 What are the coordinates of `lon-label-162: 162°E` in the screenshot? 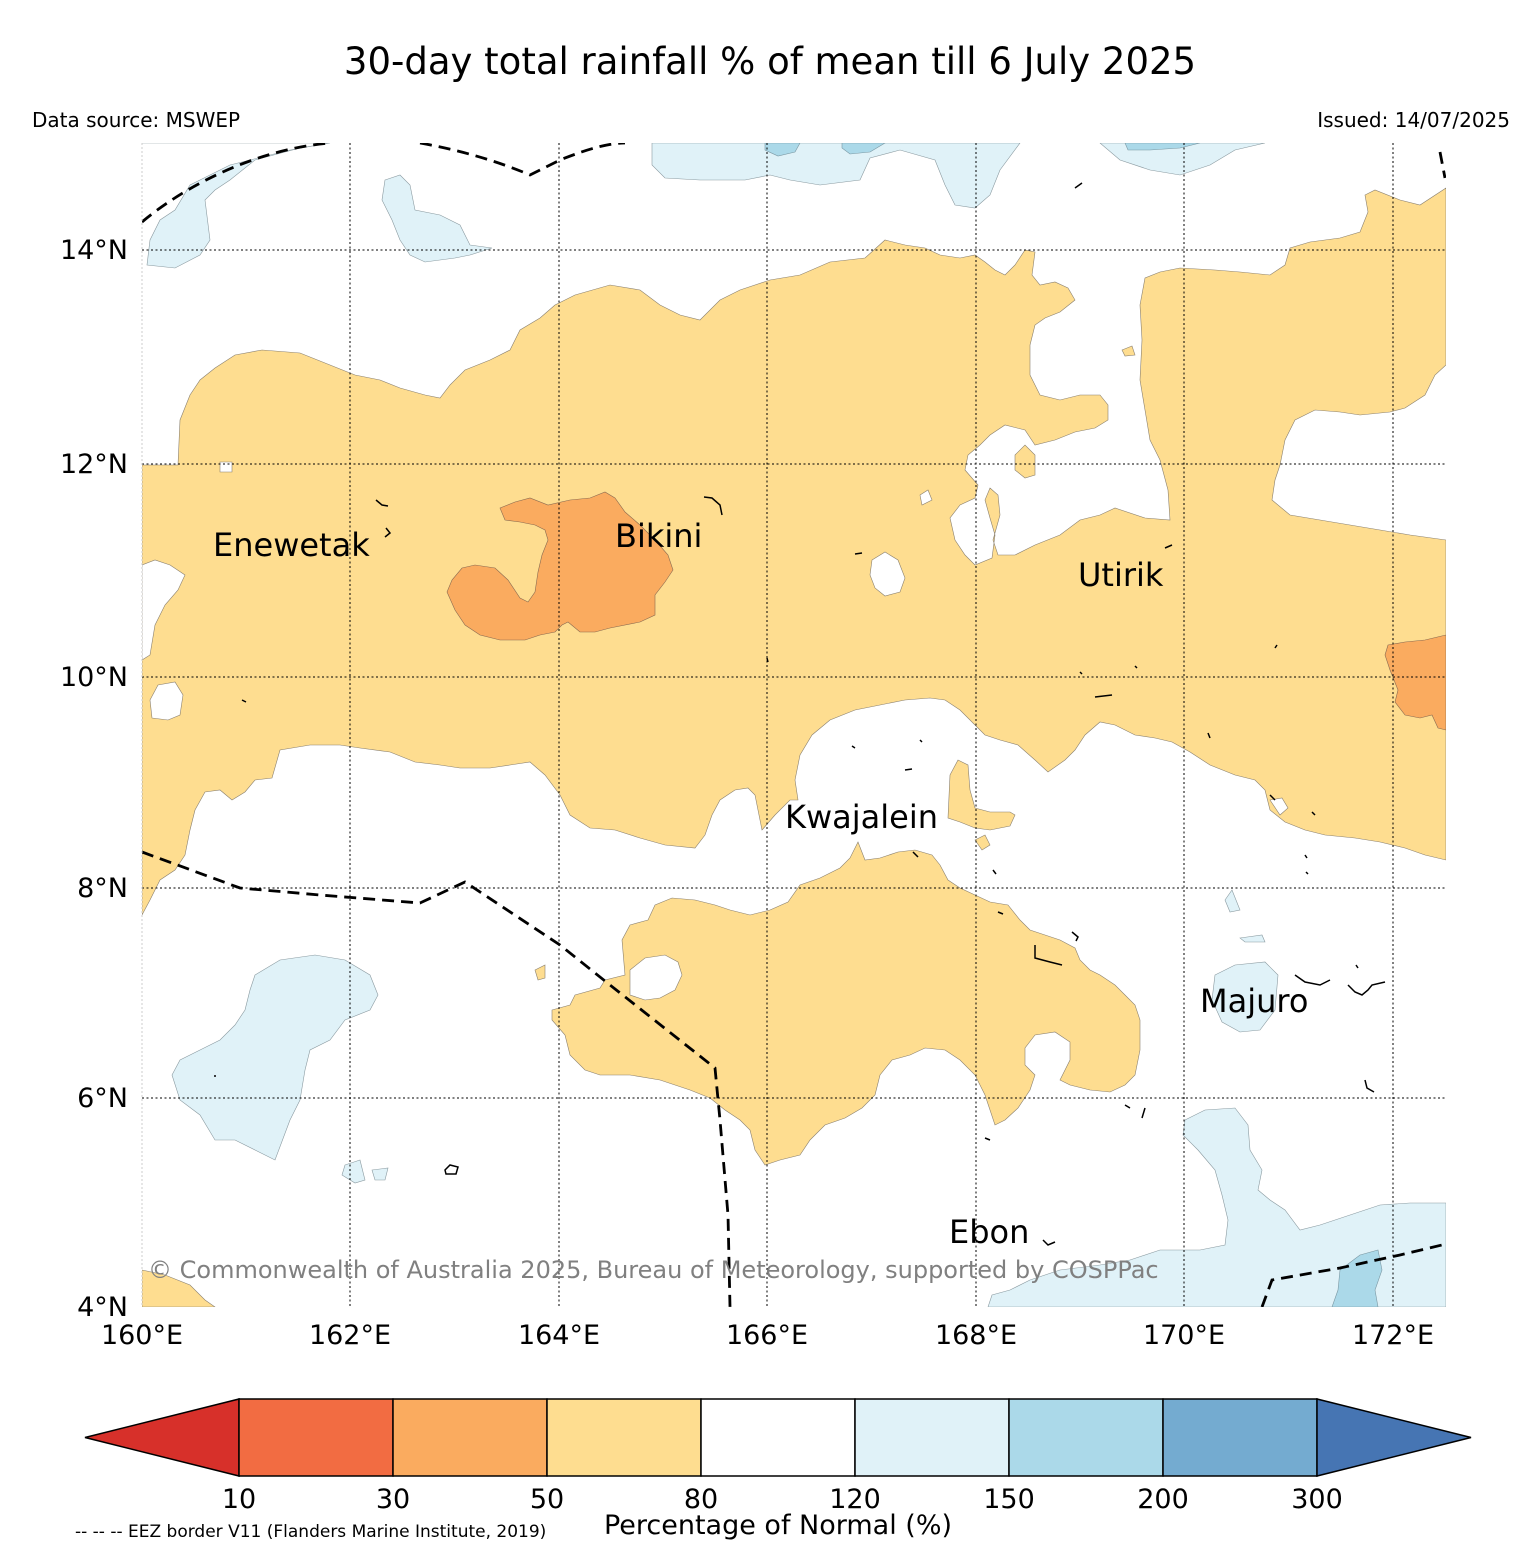 It's located at (350, 1335).